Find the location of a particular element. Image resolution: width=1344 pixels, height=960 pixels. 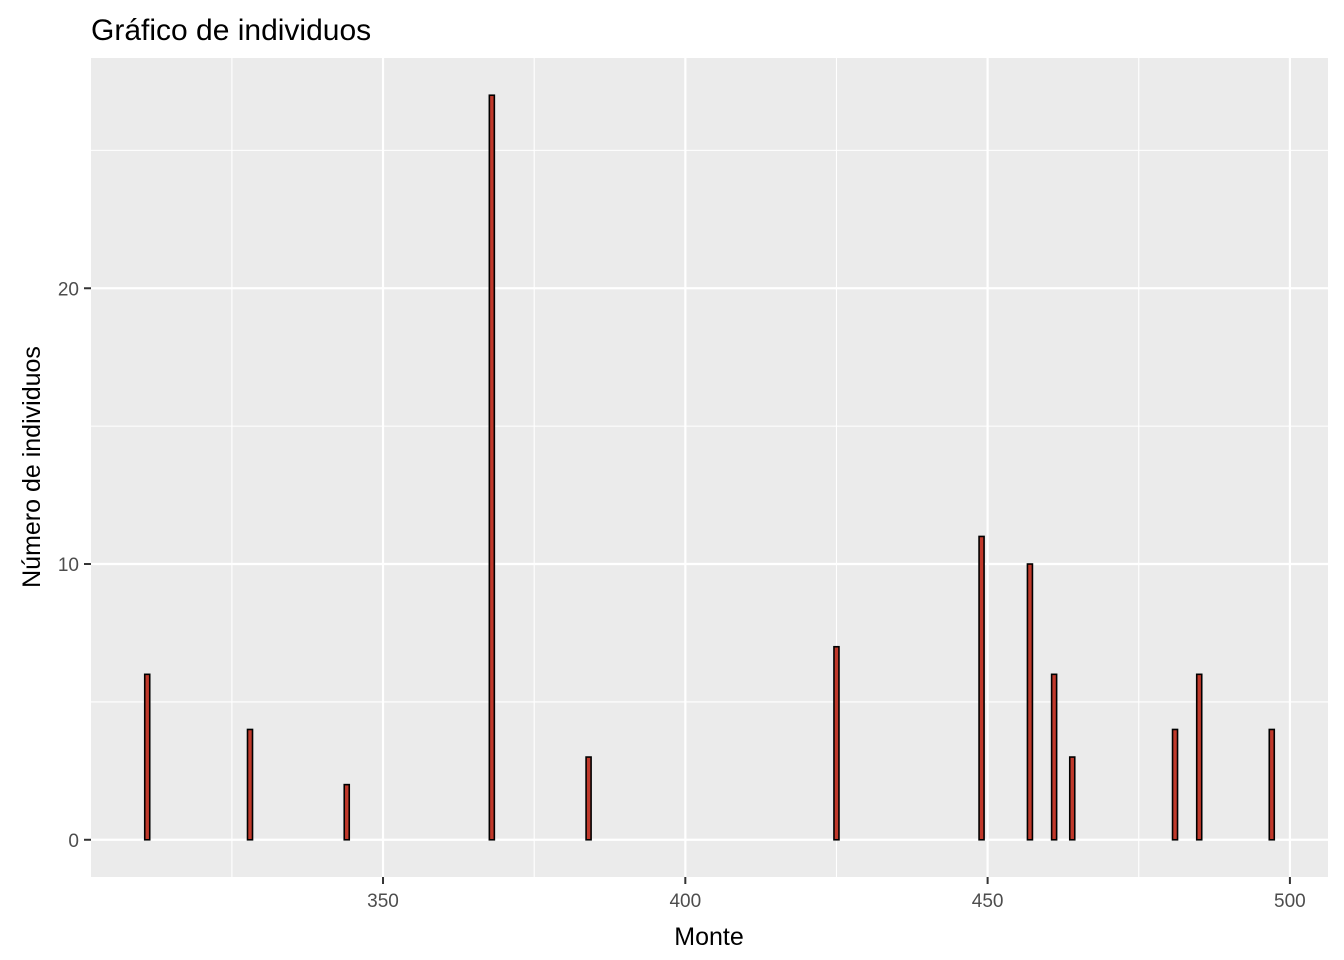

x-tick-label: 400 is located at coordinates (685, 901).